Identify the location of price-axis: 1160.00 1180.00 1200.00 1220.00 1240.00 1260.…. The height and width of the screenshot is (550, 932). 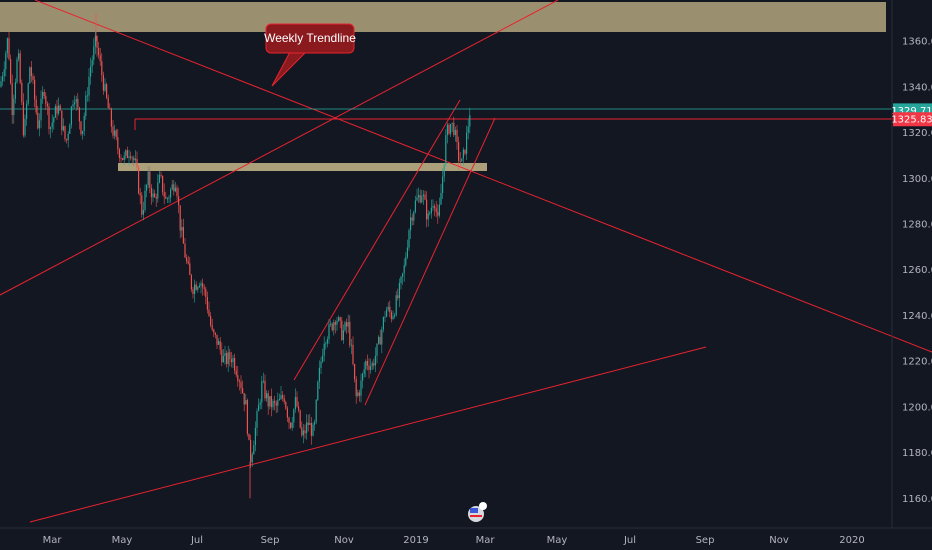
(917, 271).